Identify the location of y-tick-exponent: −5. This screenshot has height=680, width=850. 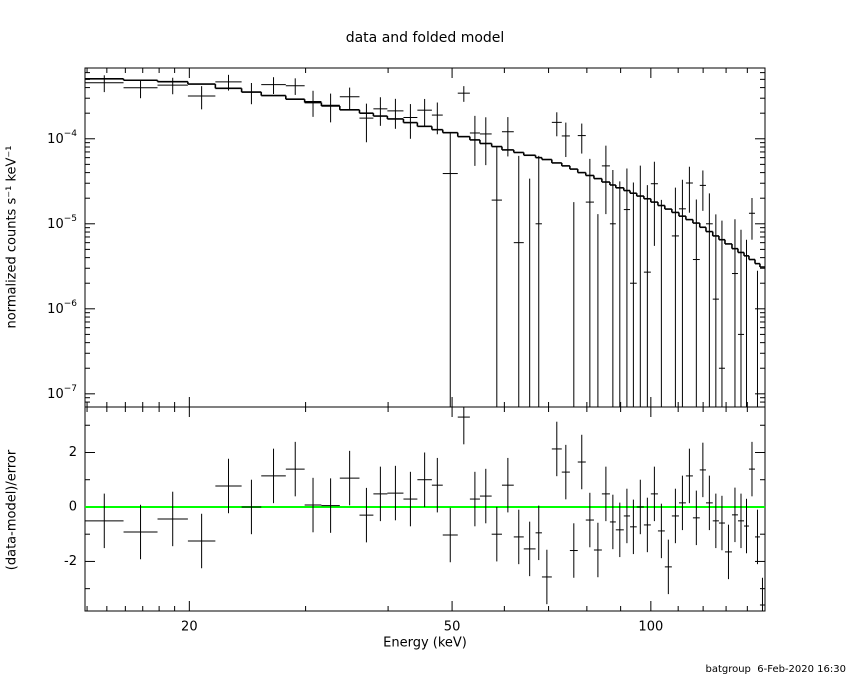
(70, 218).